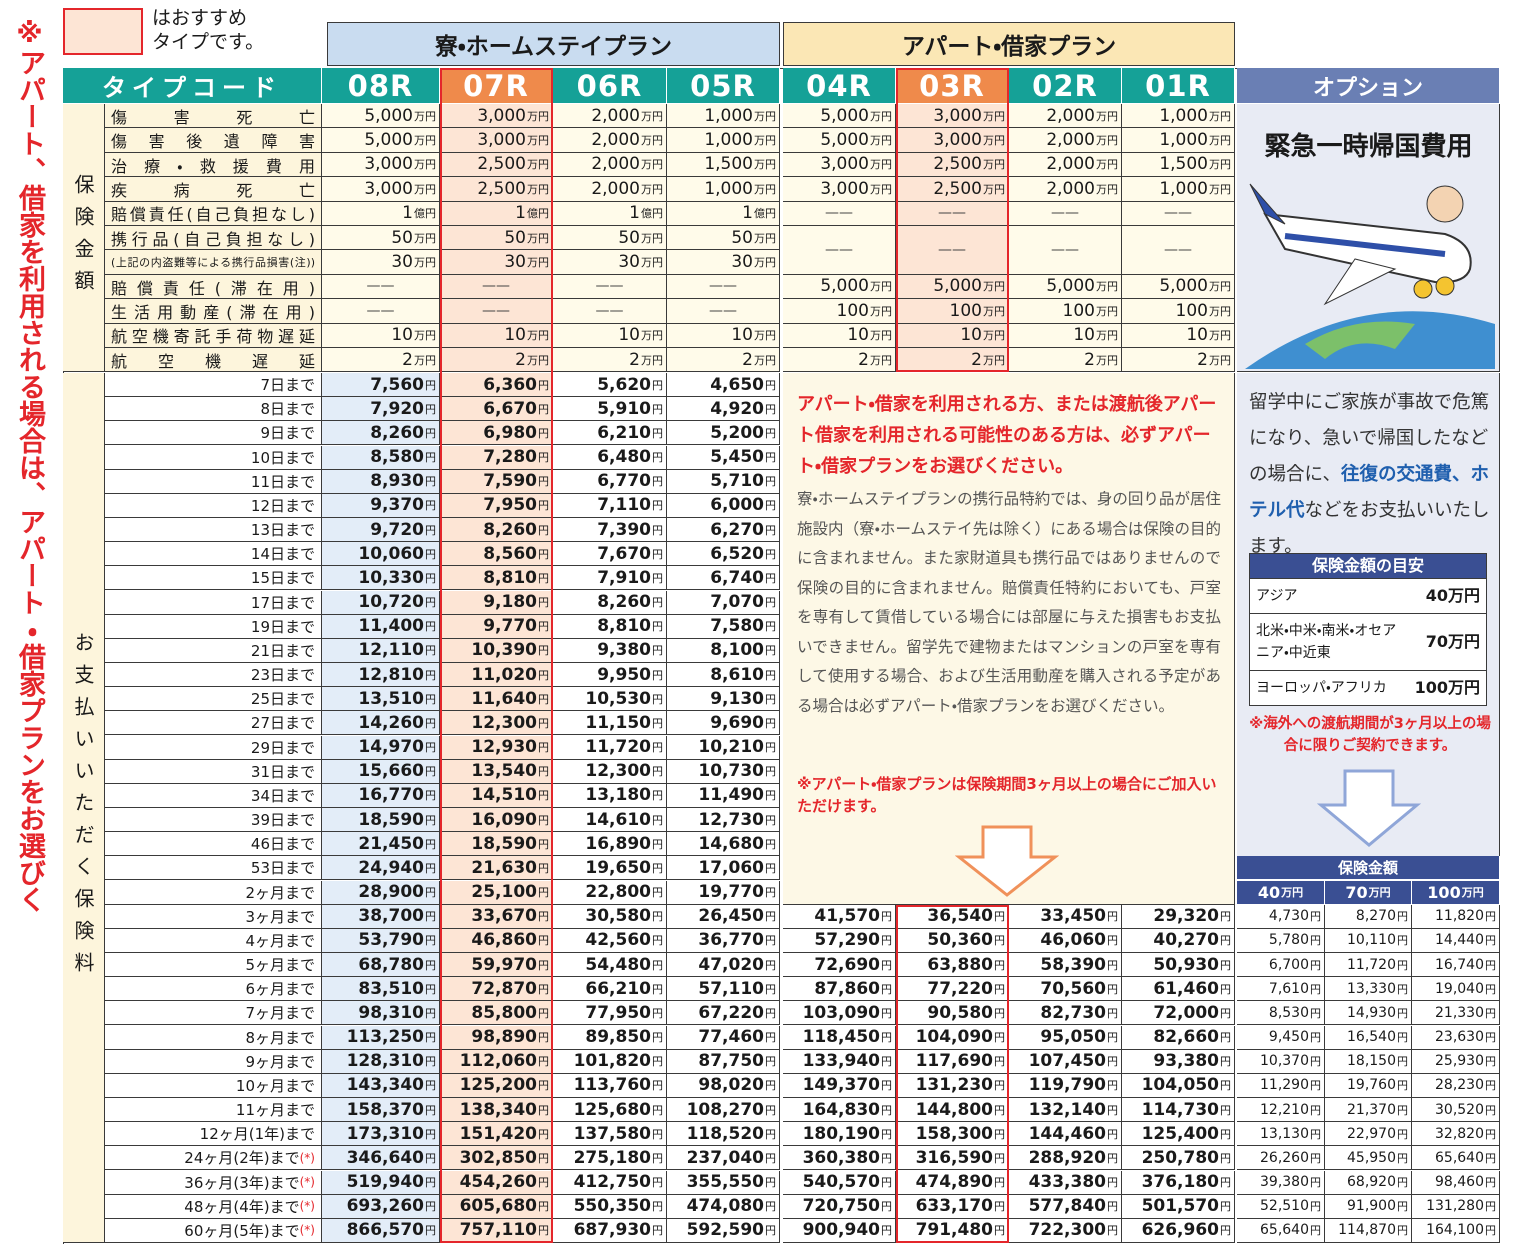 The image size is (1513, 1249). Describe the element at coordinates (381, 771) in the screenshot. I see `premium-cell: 15,660 円` at that location.